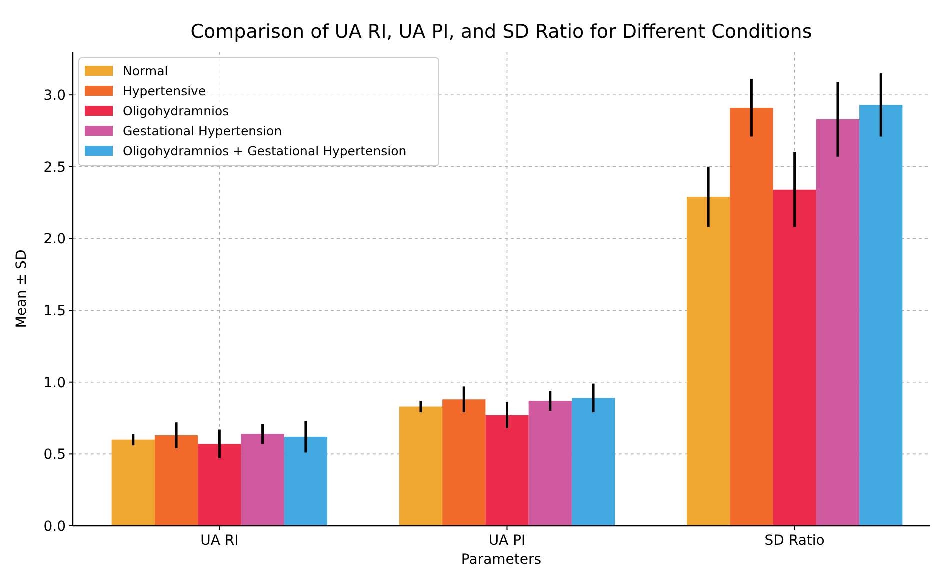 Image resolution: width=947 pixels, height=574 pixels. What do you see at coordinates (219, 541) in the screenshot?
I see `x-tick-label: UA RI` at bounding box center [219, 541].